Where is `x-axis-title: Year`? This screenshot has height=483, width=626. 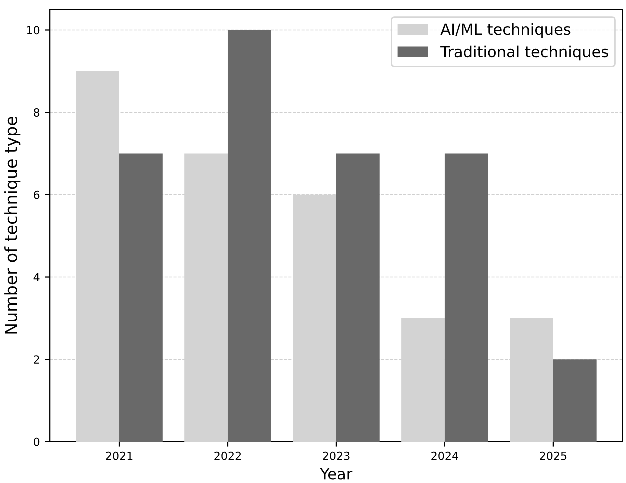
x-axis-title: Year is located at coordinates (336, 474).